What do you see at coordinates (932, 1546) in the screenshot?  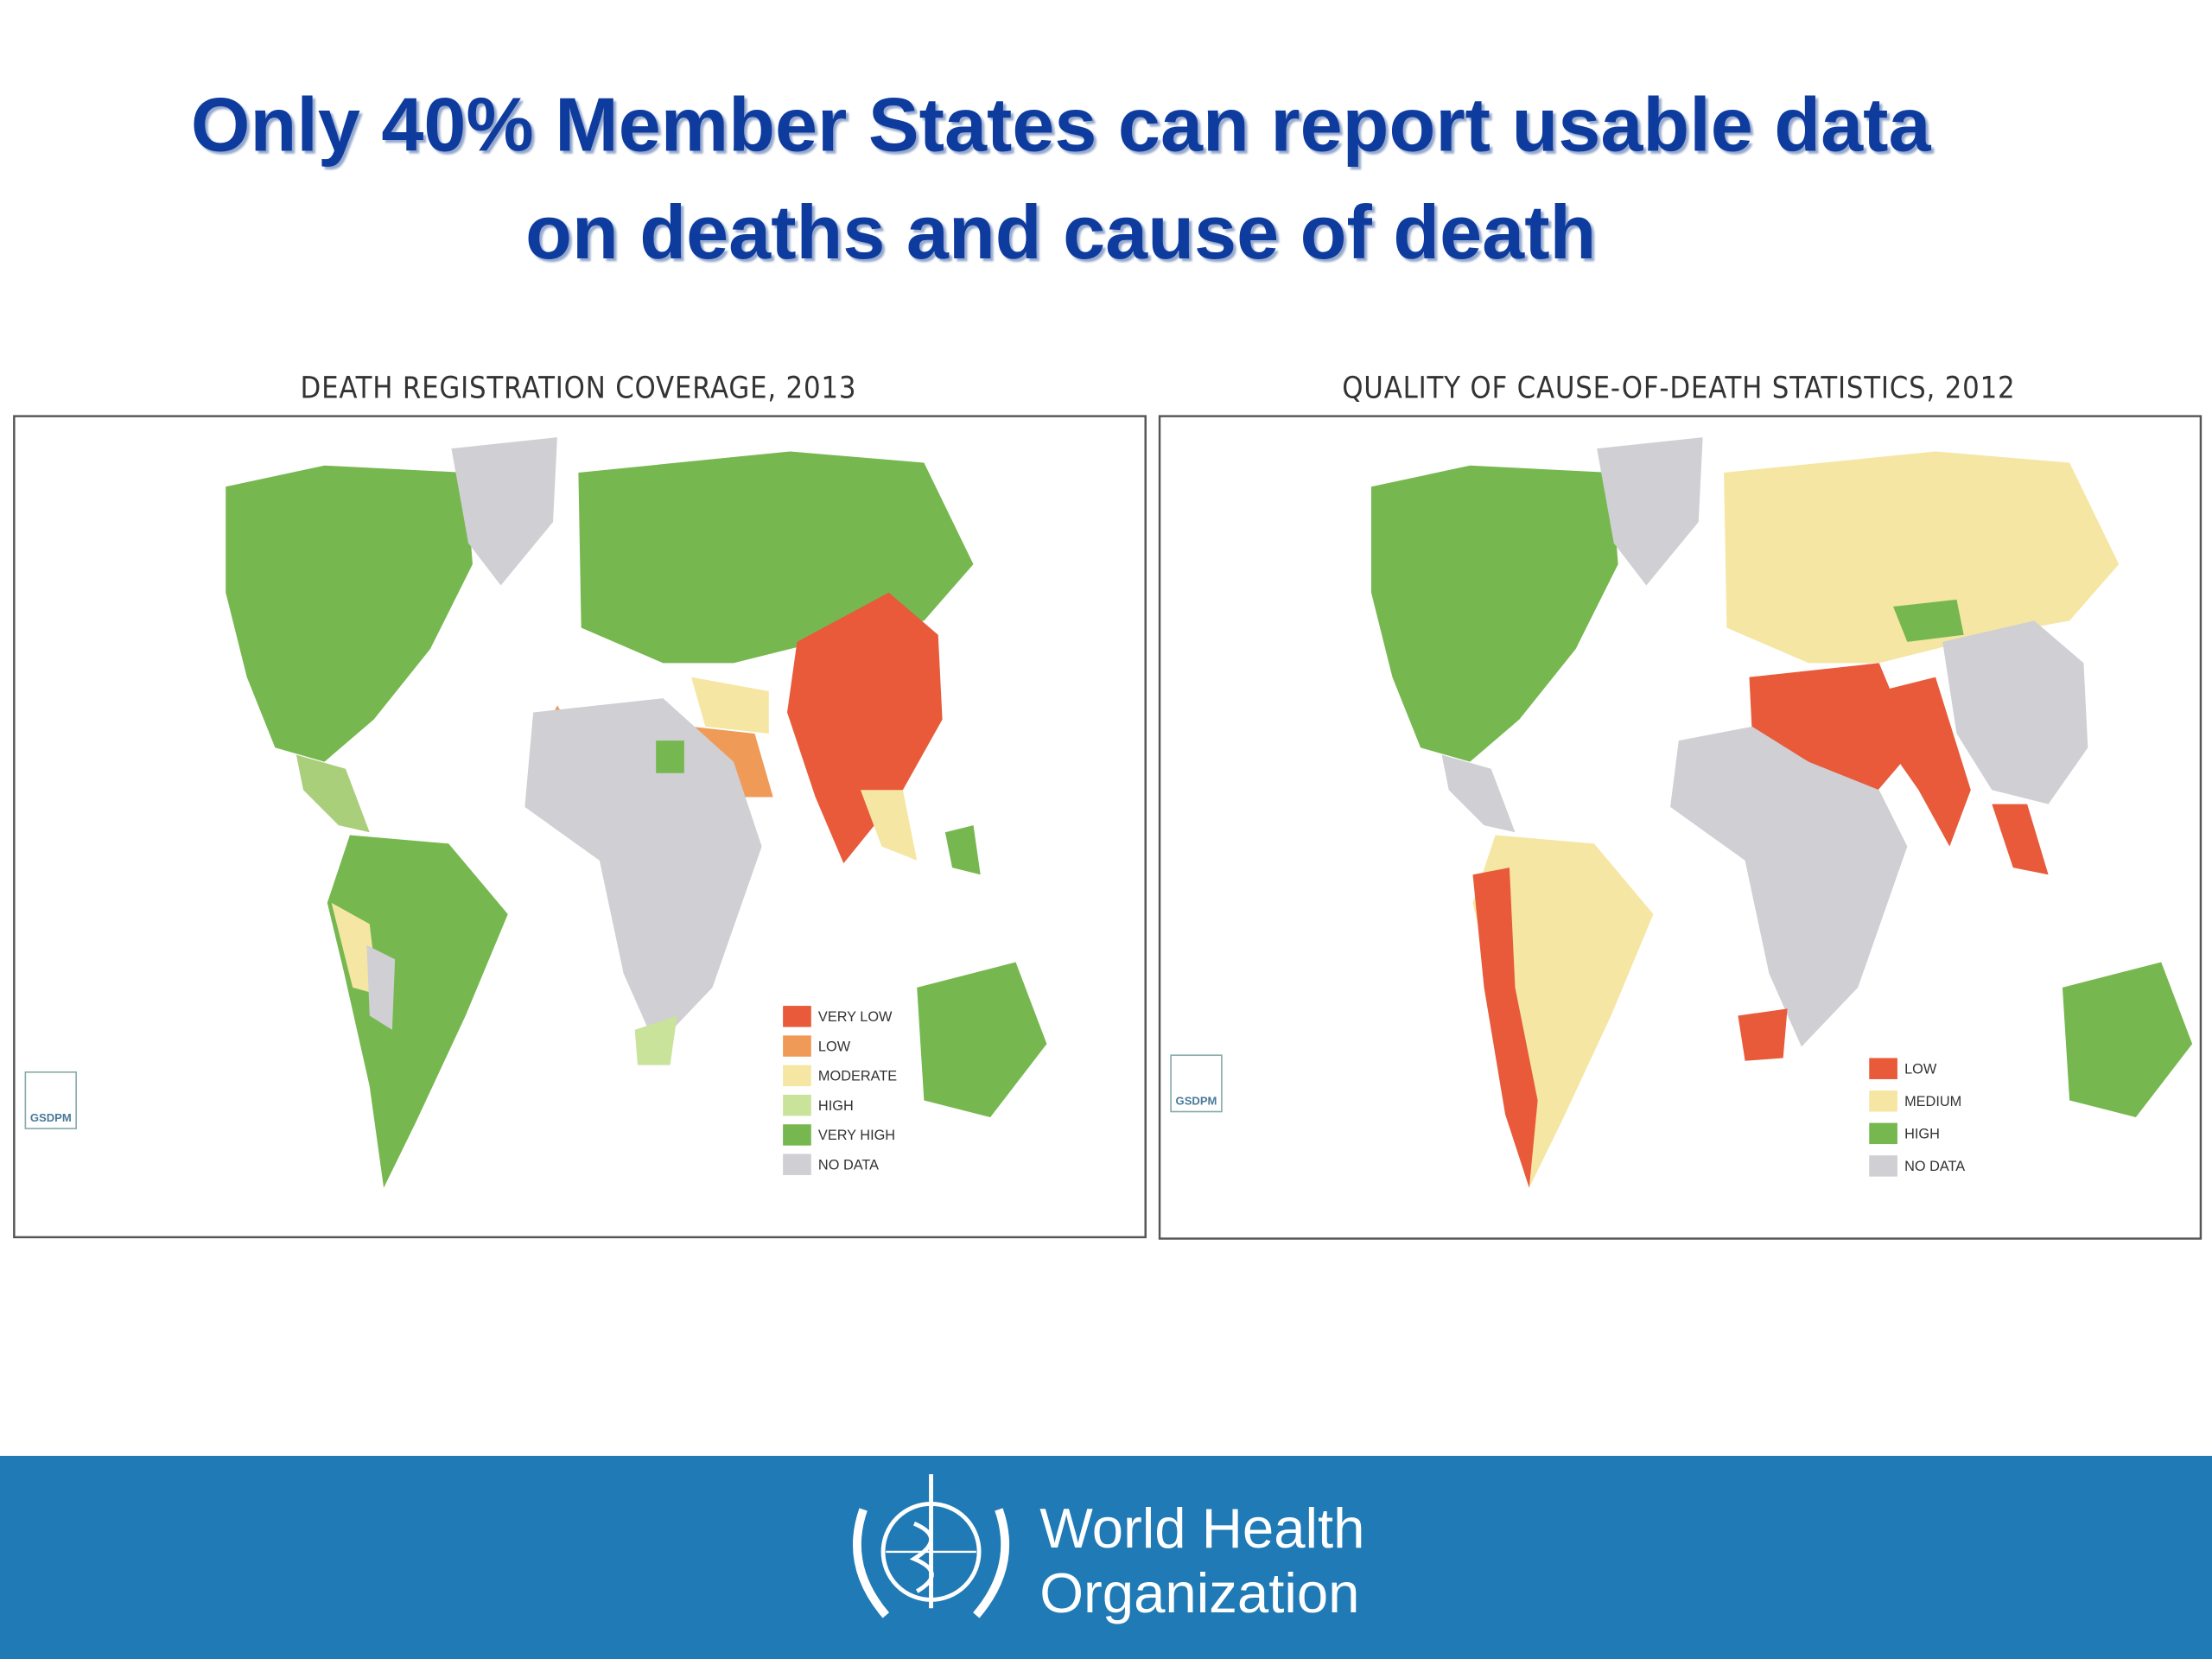 I see `who-emblem` at bounding box center [932, 1546].